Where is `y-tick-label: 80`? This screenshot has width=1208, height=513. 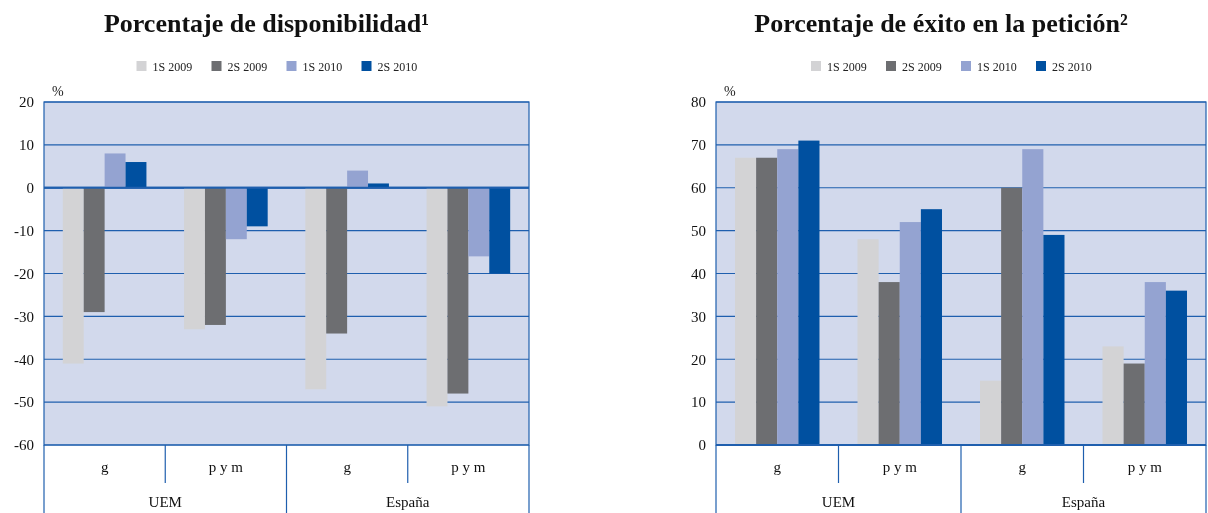
y-tick-label: 80 is located at coordinates (698, 102).